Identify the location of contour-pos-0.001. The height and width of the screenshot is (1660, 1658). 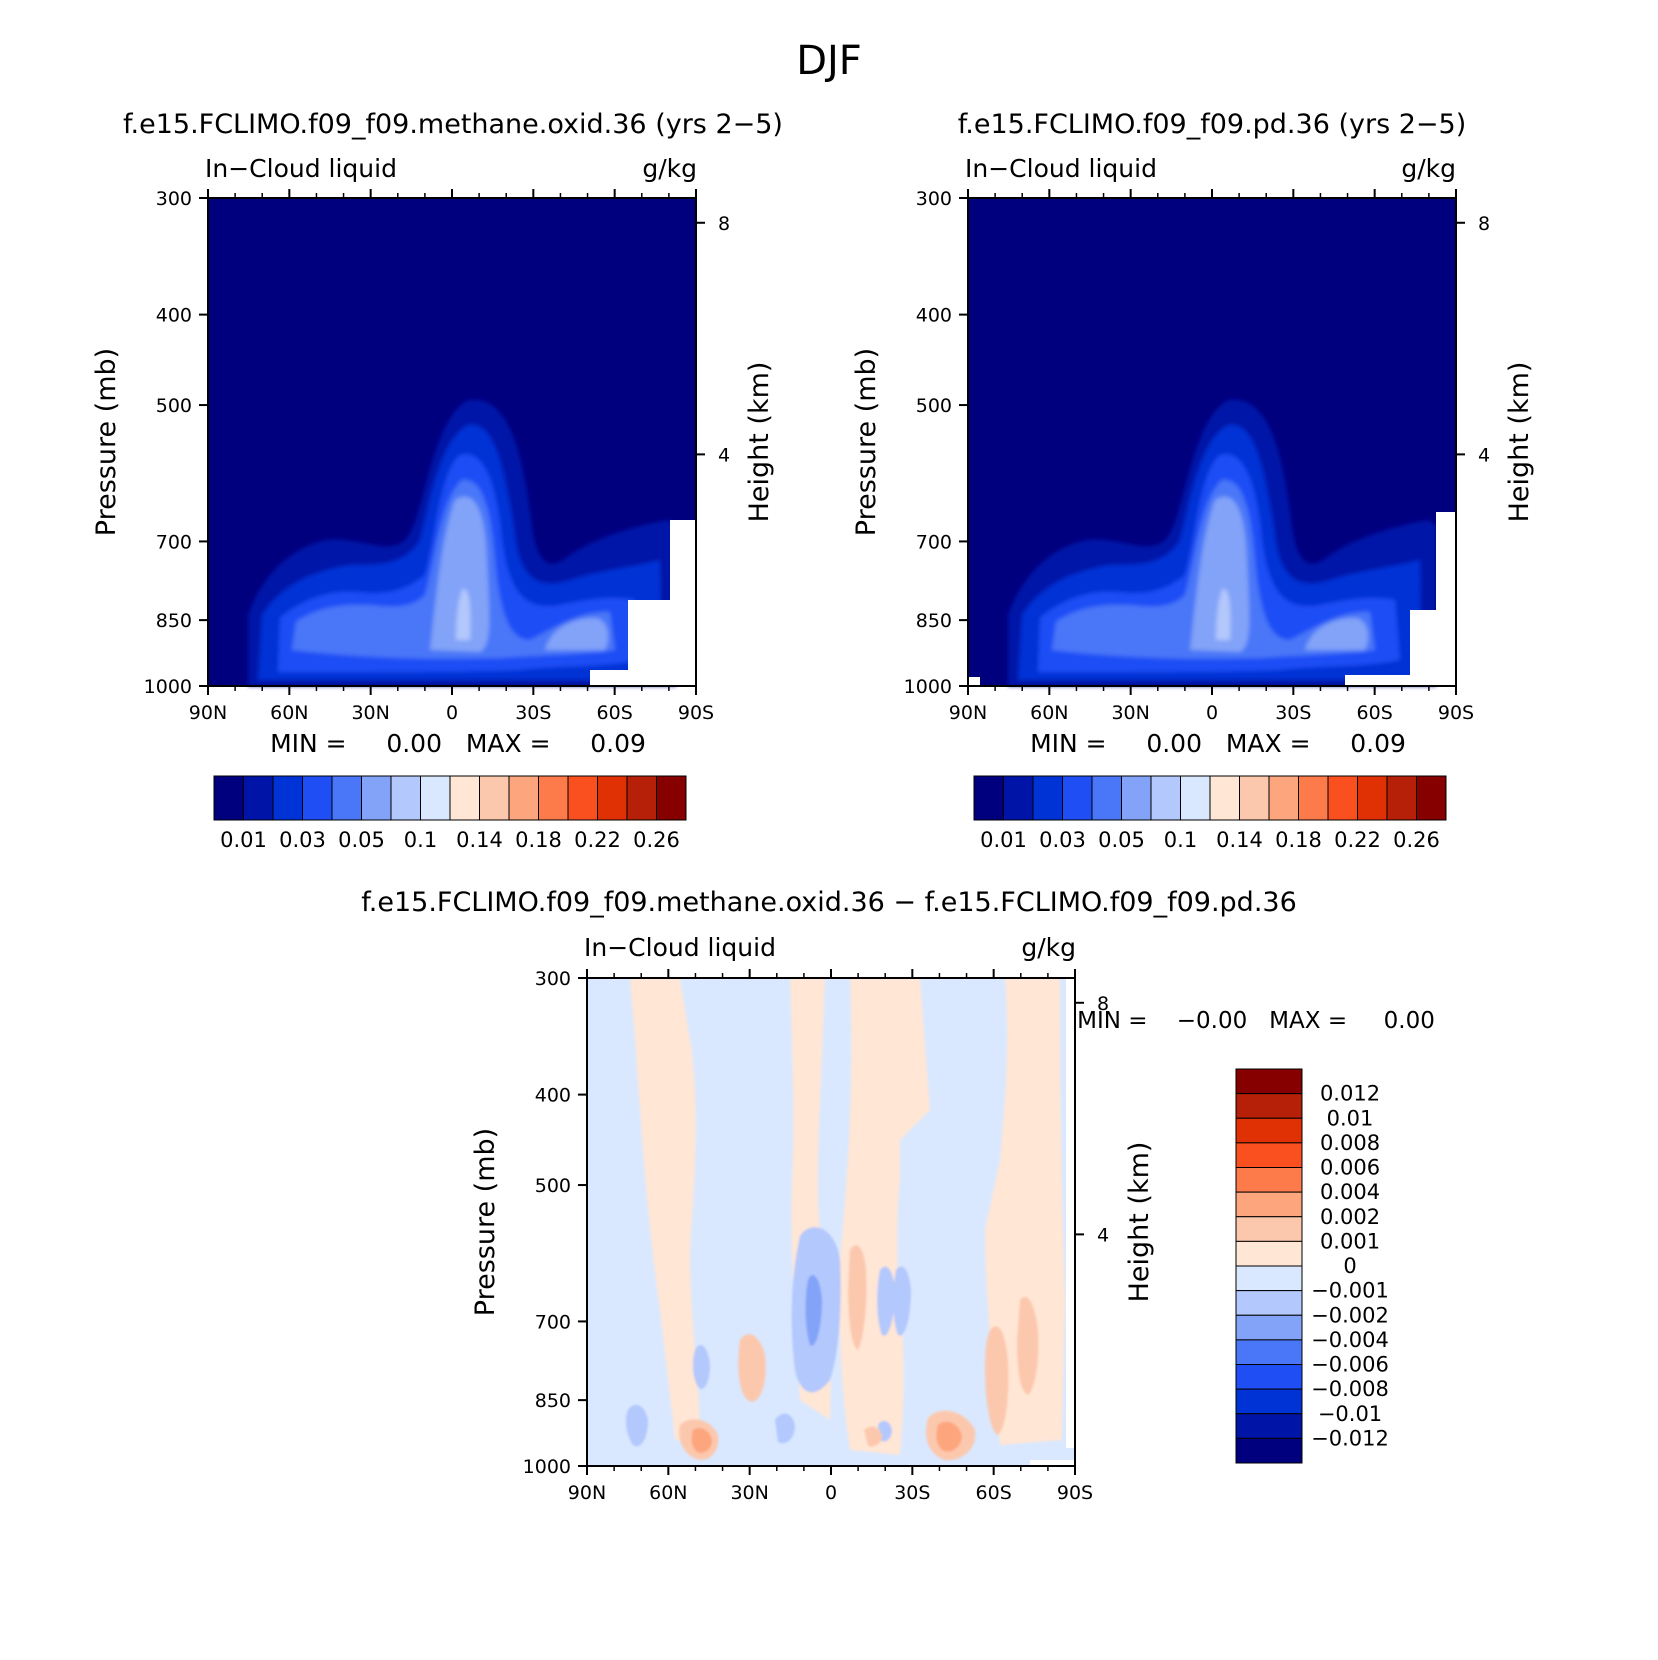
(859, 1353).